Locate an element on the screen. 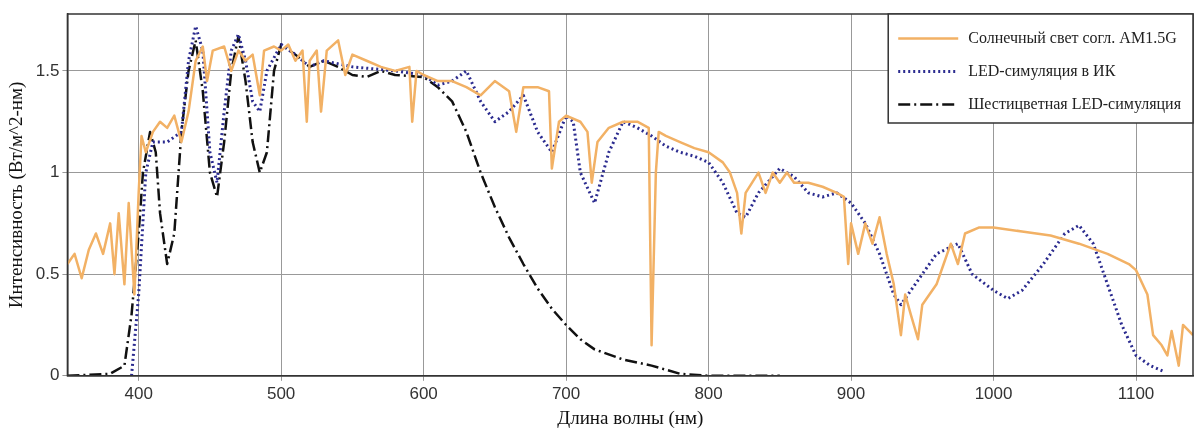 The height and width of the screenshot is (434, 1197). x-tick-label: 1000 is located at coordinates (993, 393).